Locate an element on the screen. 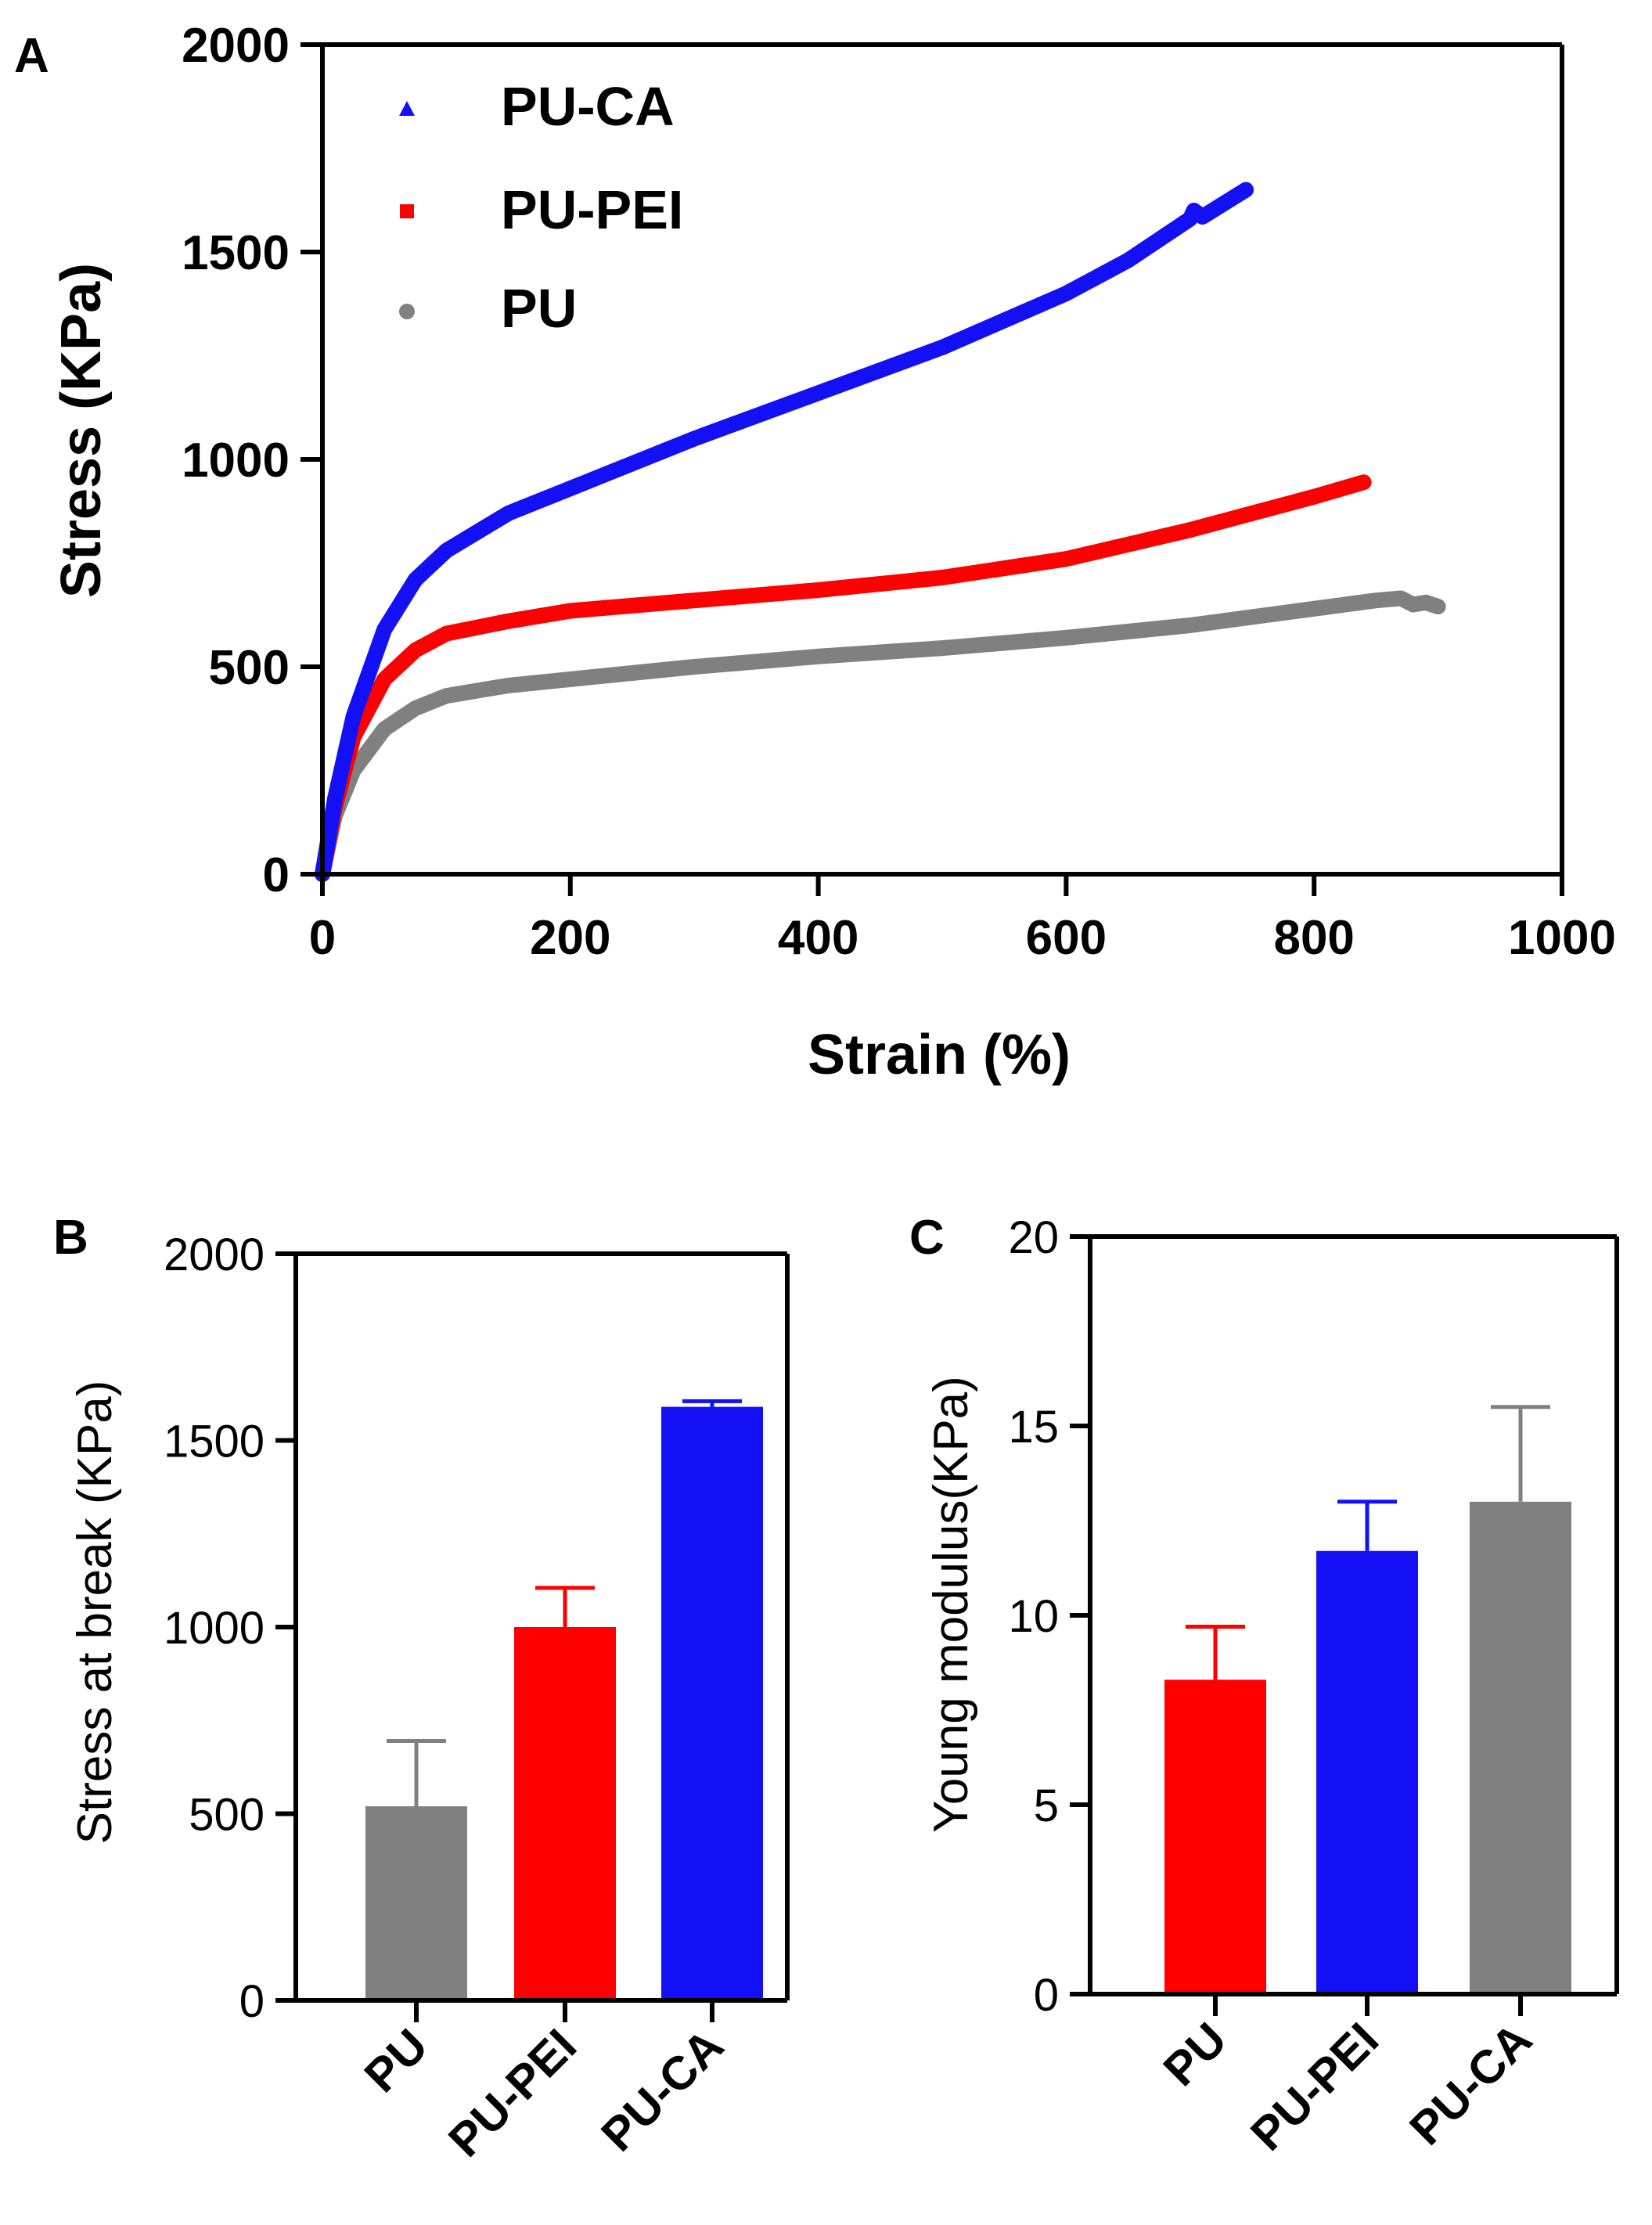  x-tick-label: 600 is located at coordinates (1066, 938).